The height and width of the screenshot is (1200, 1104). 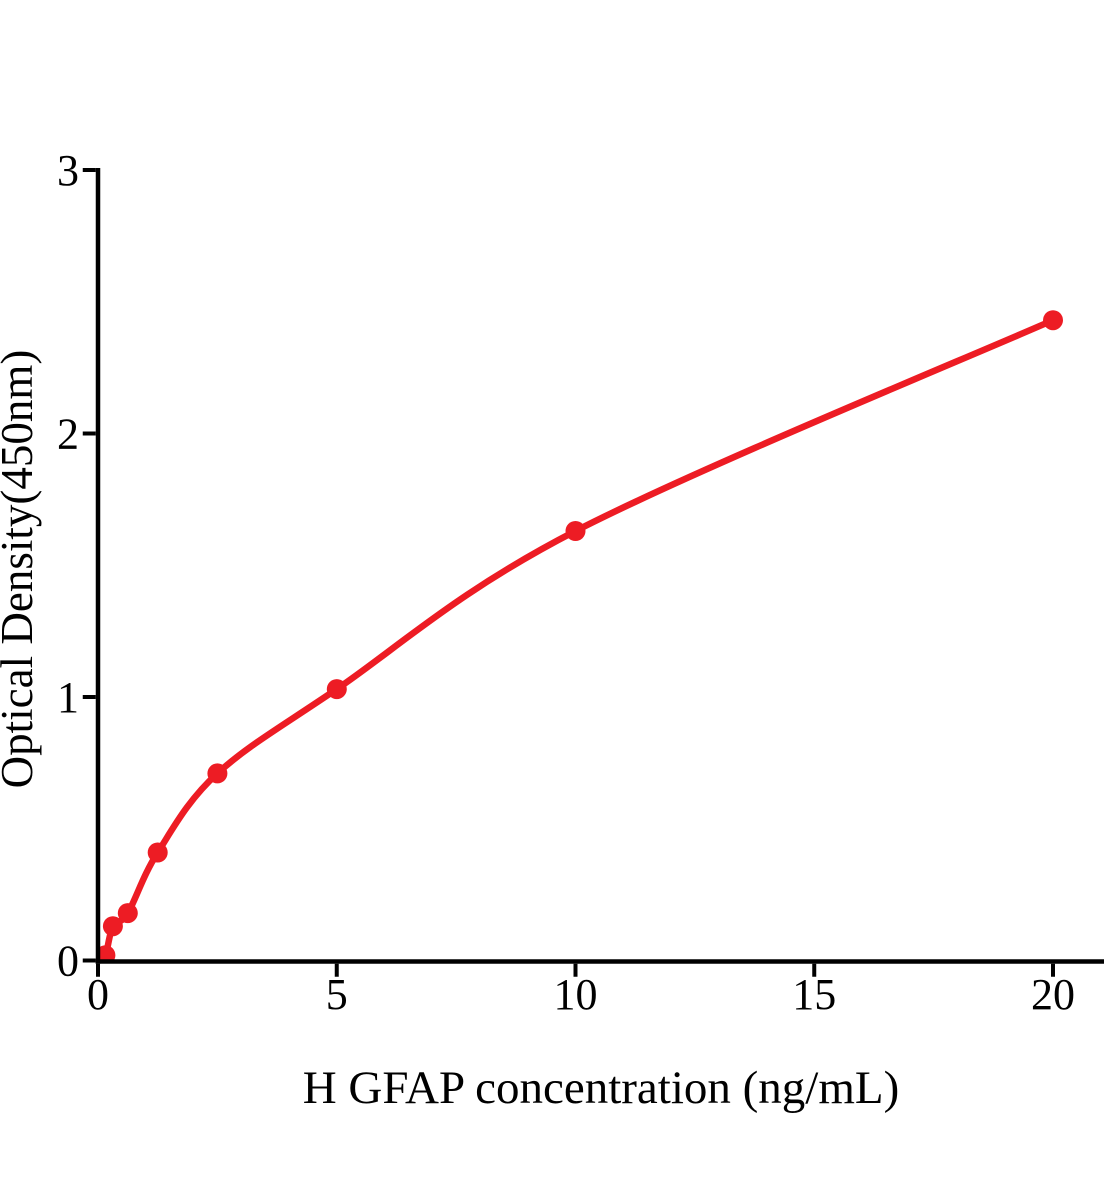 I want to click on y-tick-label: 0, so click(x=68, y=961).